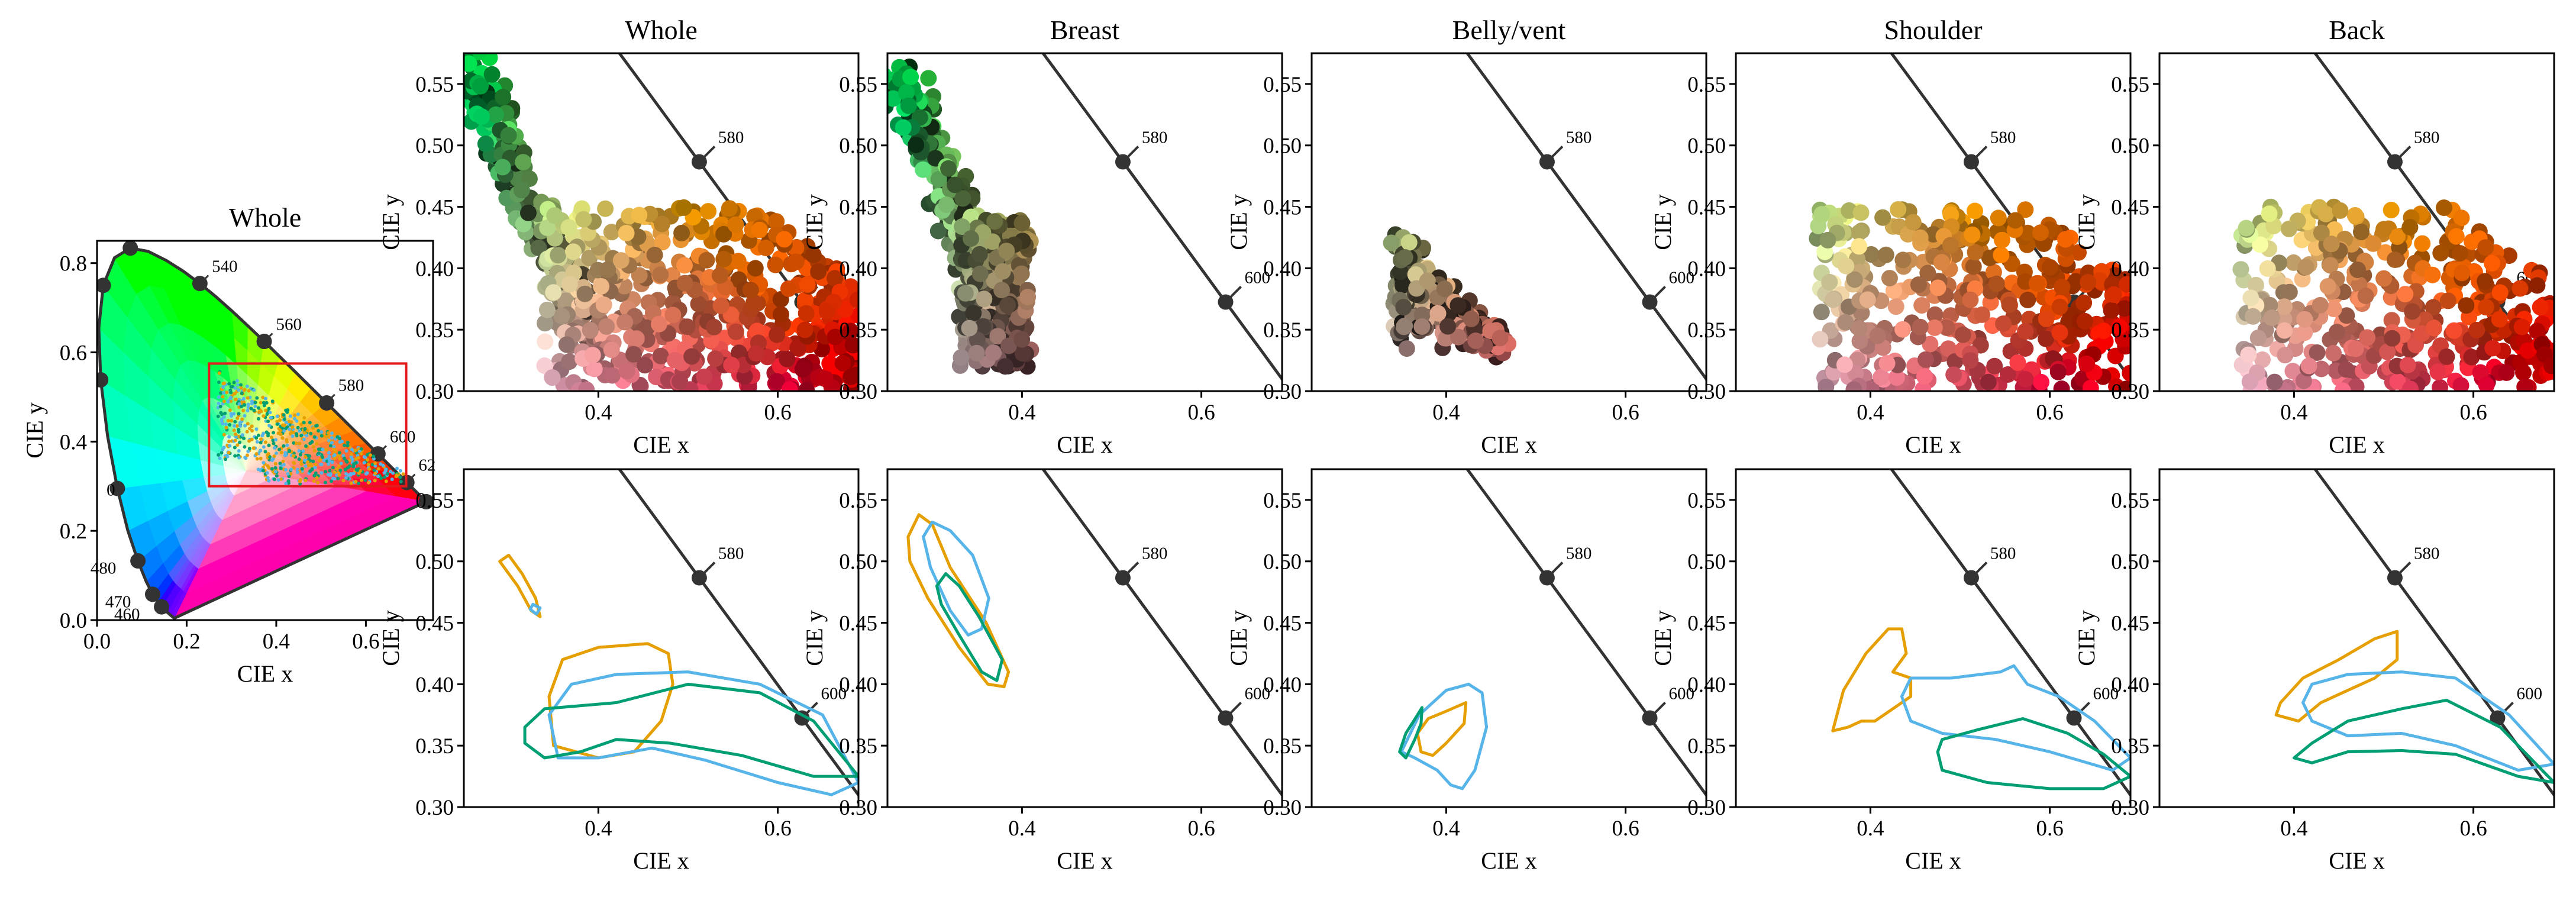 This screenshot has height=897, width=2576. Describe the element at coordinates (2130, 85) in the screenshot. I see `y-tick-label: 0.55` at that location.